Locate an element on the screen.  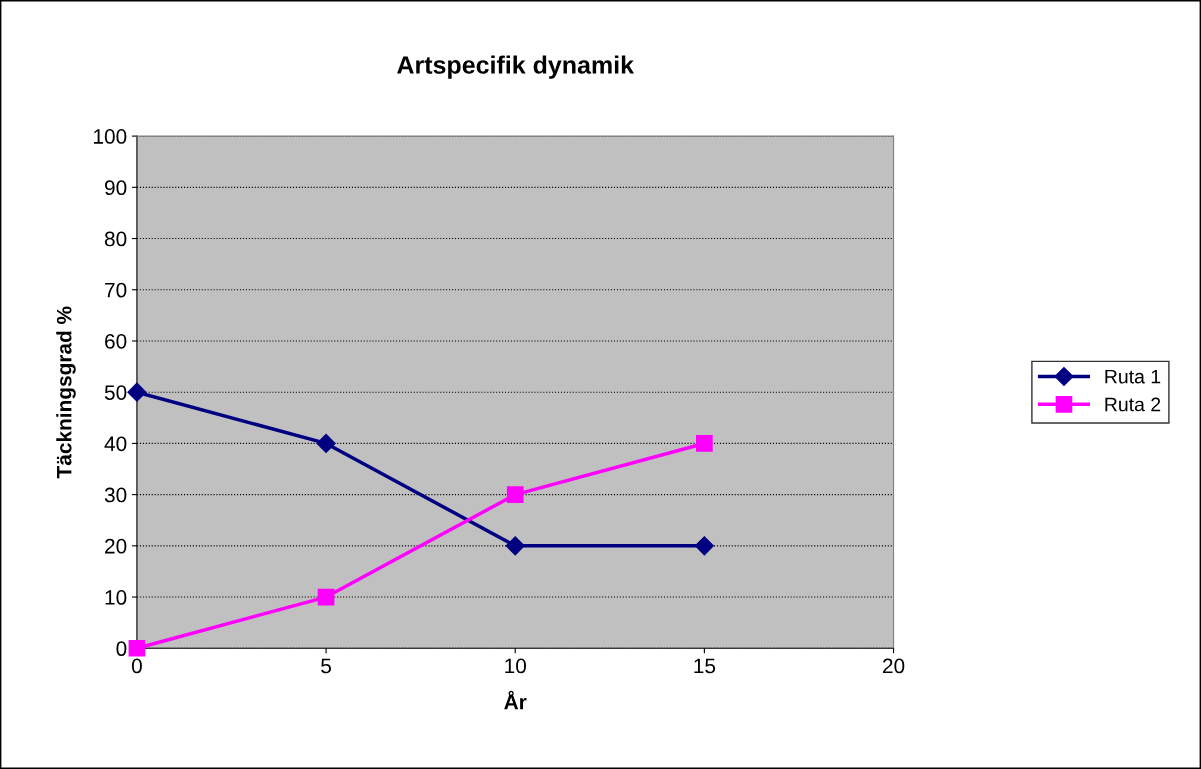
legend-label: Ruta 1 is located at coordinates (1133, 376).